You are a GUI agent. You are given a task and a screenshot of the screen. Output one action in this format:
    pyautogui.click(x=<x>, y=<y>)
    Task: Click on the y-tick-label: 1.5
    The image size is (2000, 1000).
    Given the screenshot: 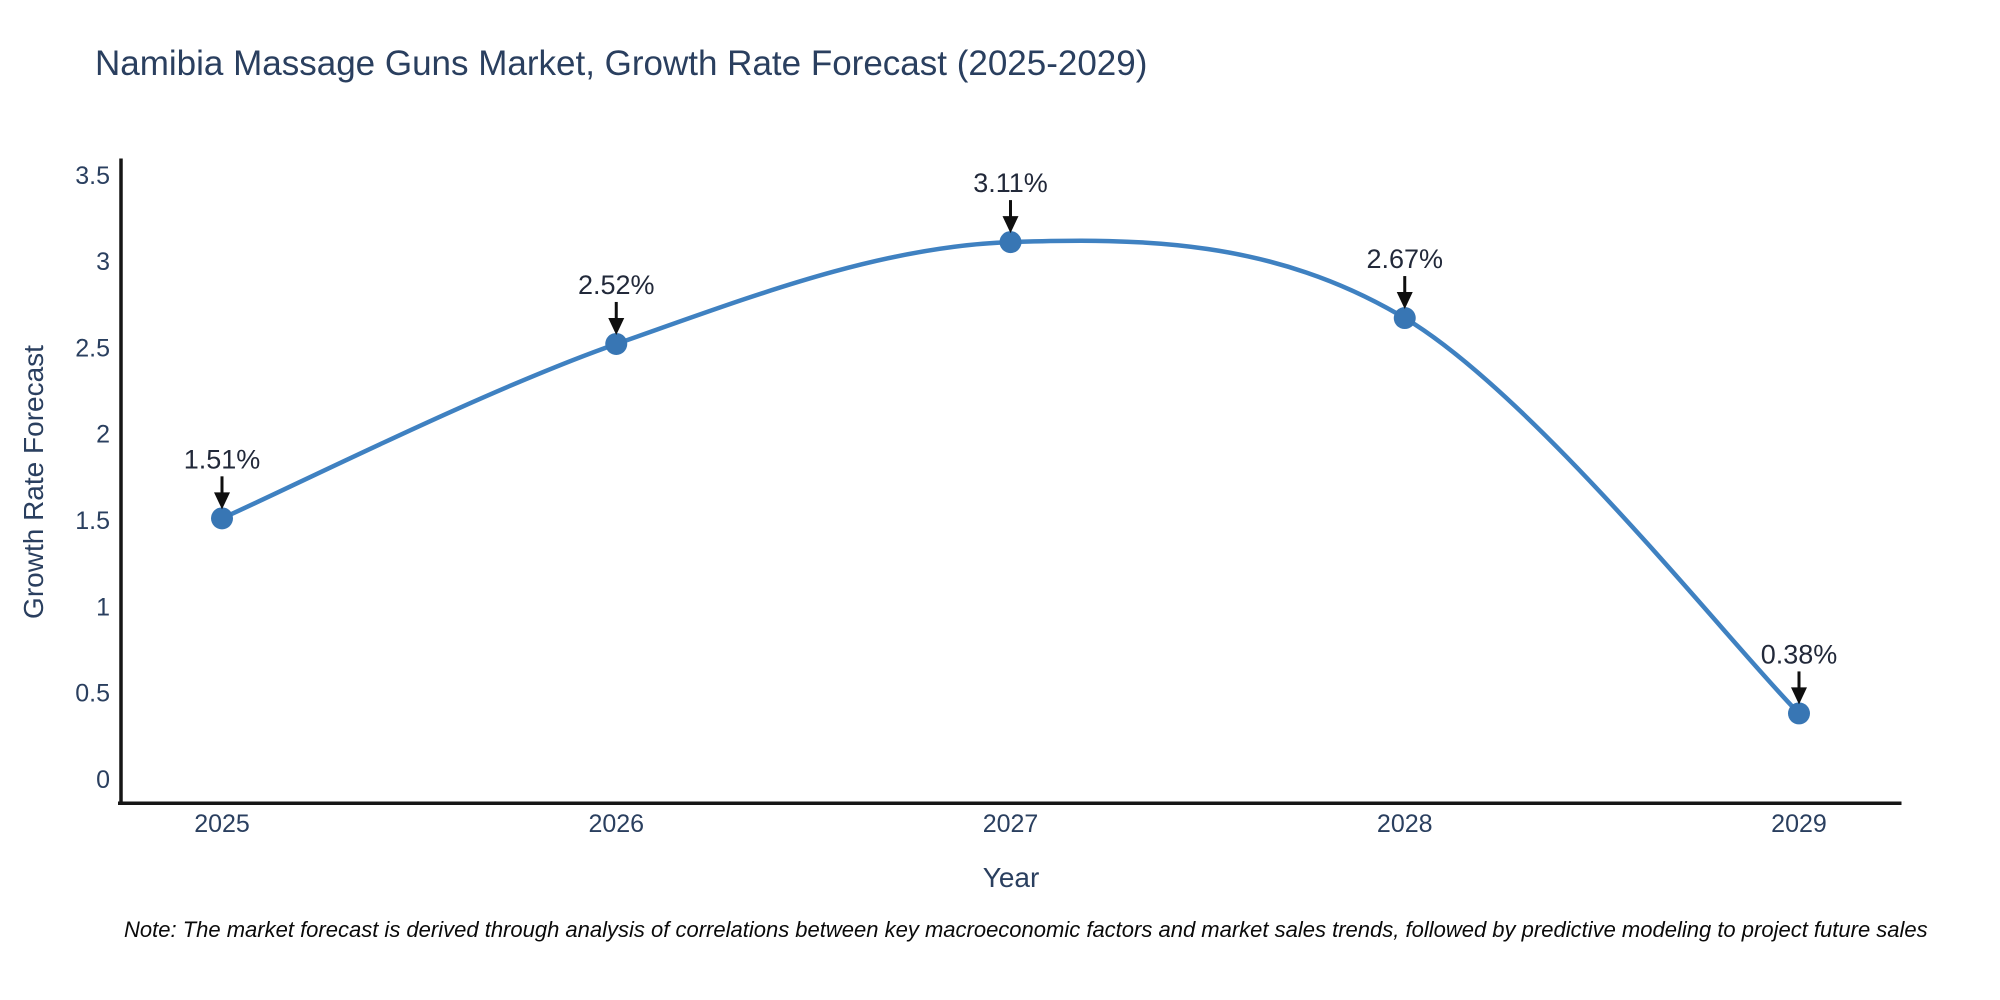 What is the action you would take?
    pyautogui.click(x=92, y=521)
    